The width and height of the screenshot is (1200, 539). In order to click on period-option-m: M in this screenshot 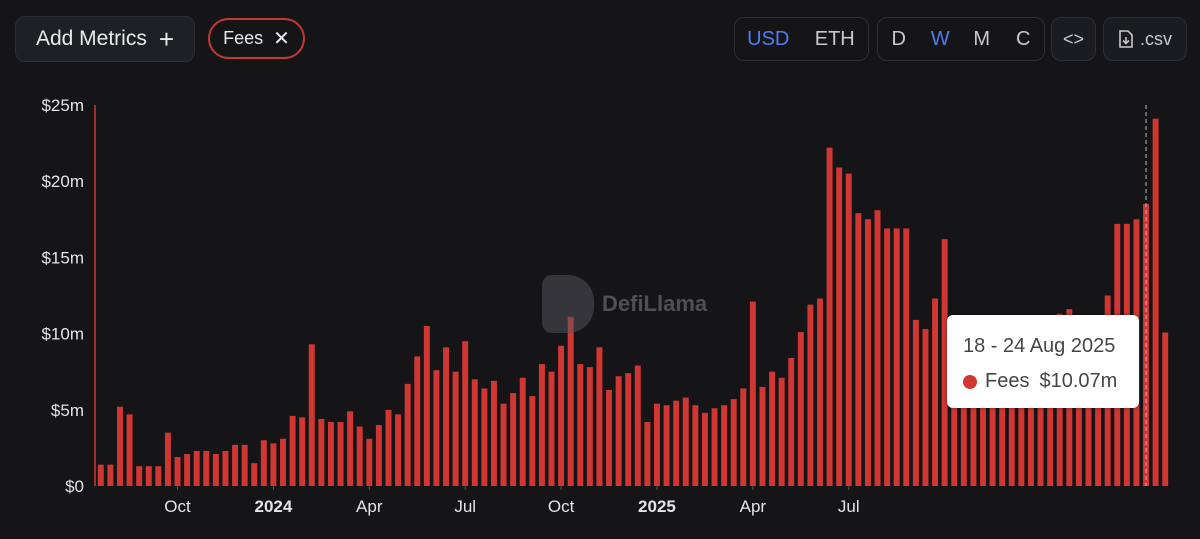, I will do `click(982, 38)`.